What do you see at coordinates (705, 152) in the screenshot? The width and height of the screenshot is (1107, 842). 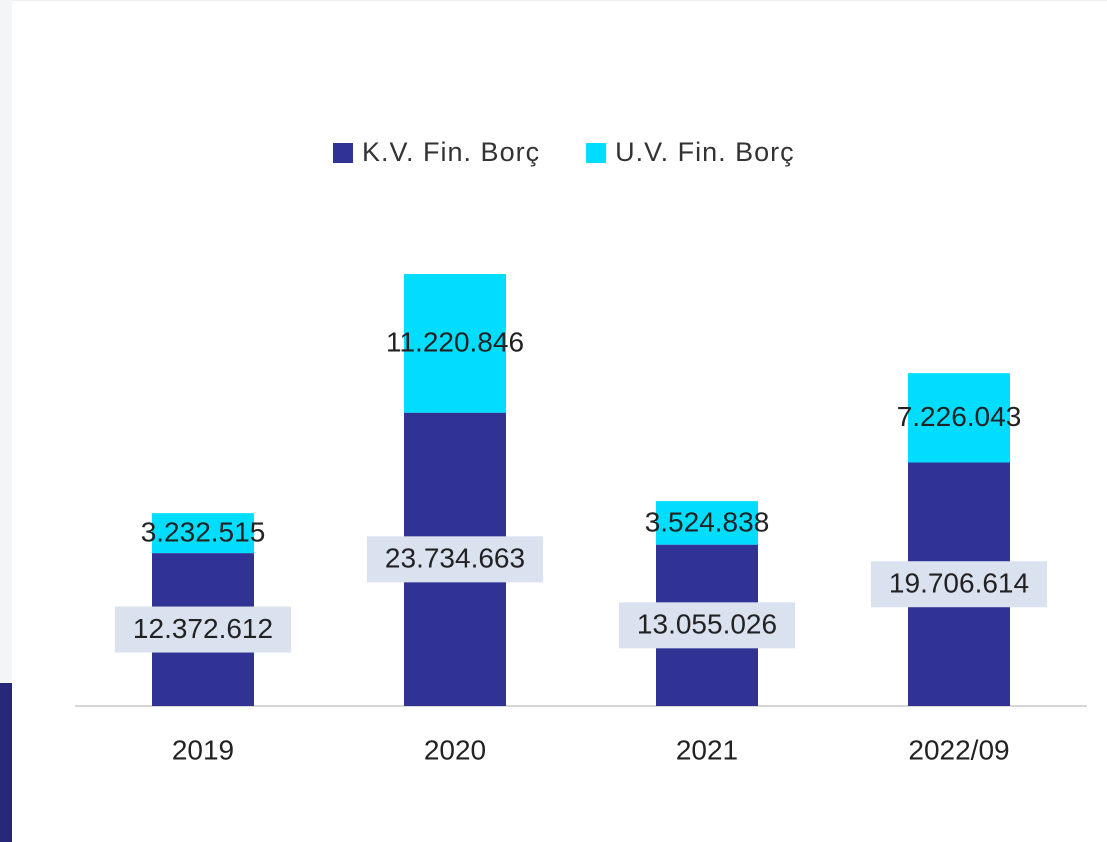 I see `legend-label: U.V. Fin. Borç` at bounding box center [705, 152].